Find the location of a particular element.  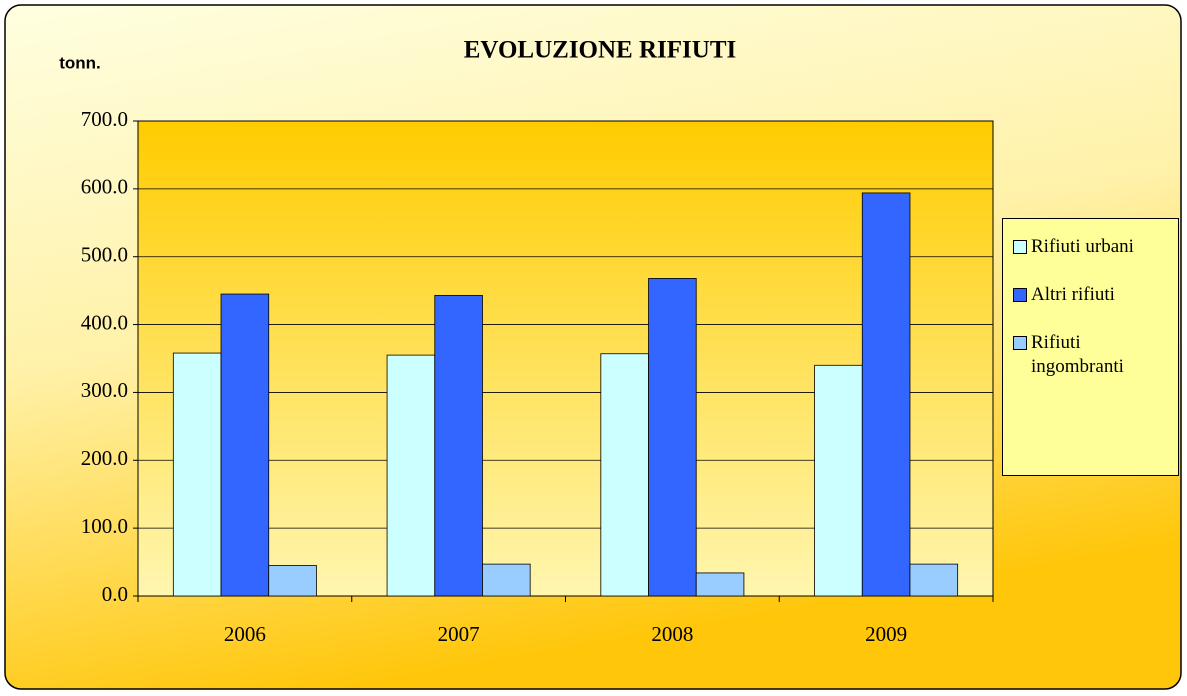

y-axis-label: tonn. is located at coordinates (80, 62).